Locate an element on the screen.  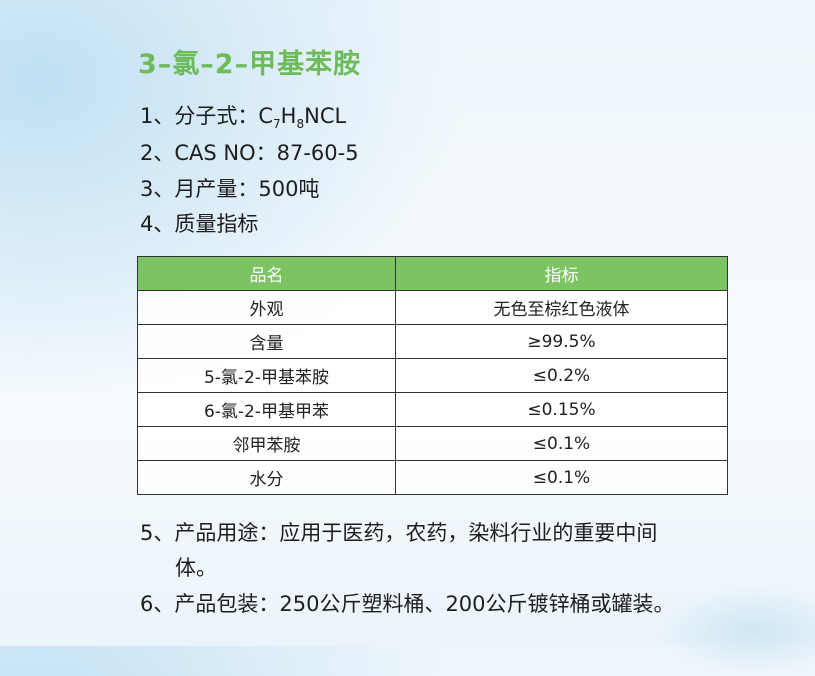
formula-h: H is located at coordinates (288, 116).